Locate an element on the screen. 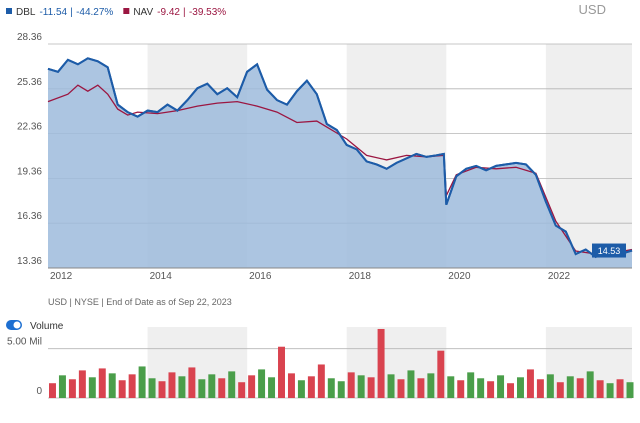 The width and height of the screenshot is (640, 423). x-tick-label: 2014 is located at coordinates (161, 276).